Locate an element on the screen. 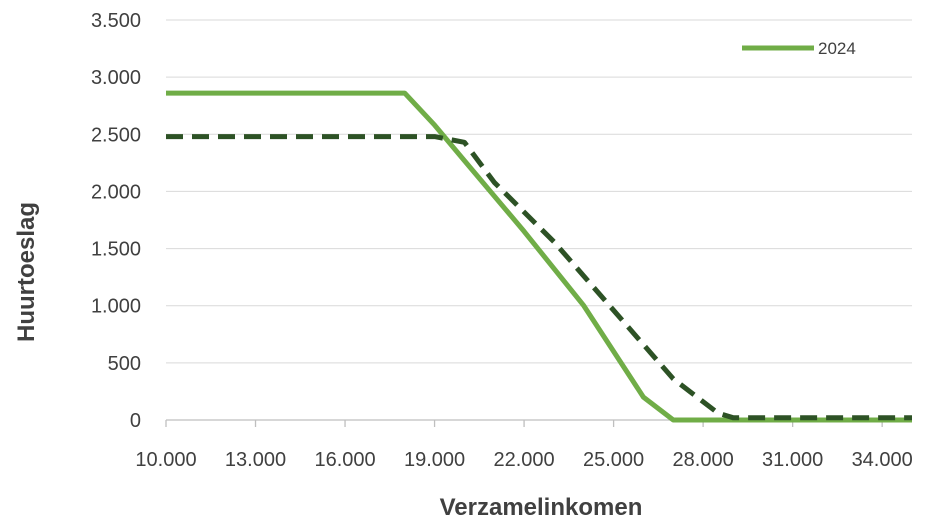 The image size is (926, 527). y-tick-label: 3.000 is located at coordinates (116, 78).